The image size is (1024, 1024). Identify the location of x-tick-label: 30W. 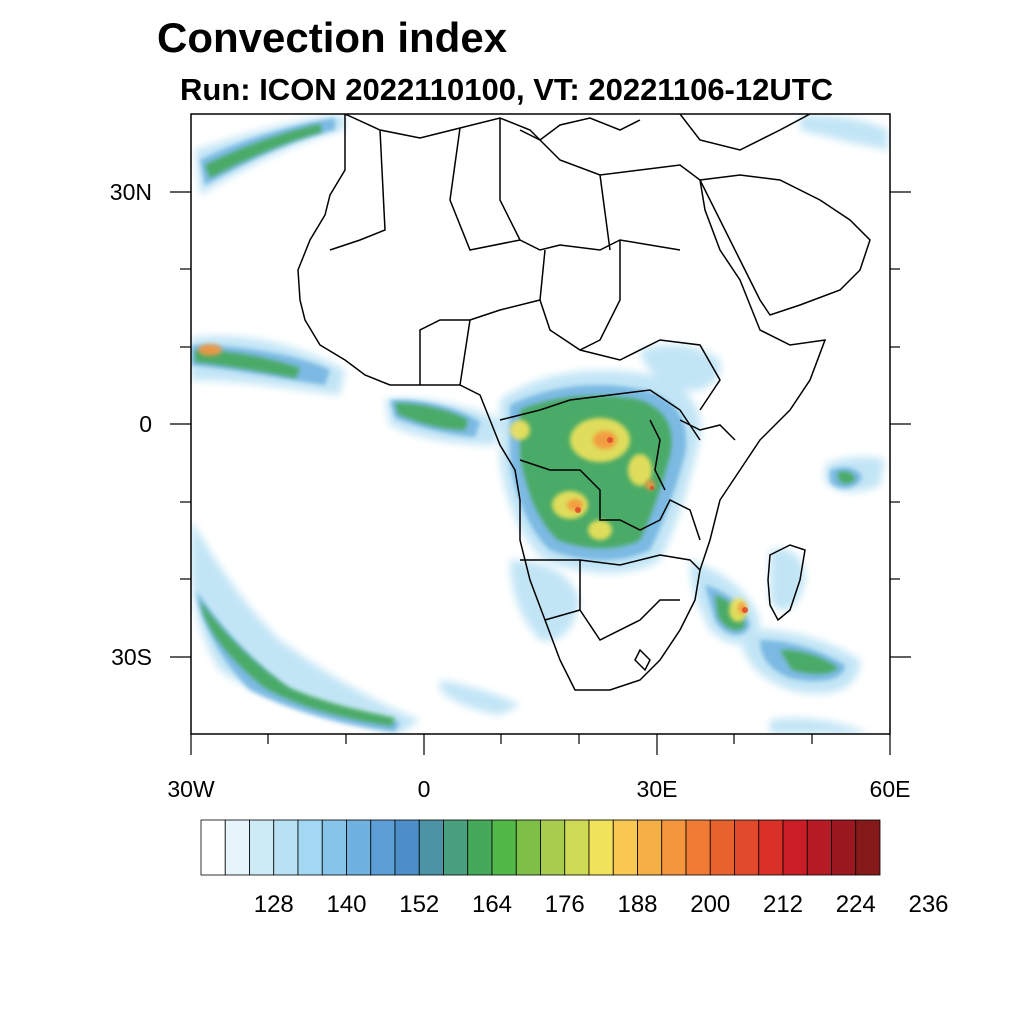
(191, 789).